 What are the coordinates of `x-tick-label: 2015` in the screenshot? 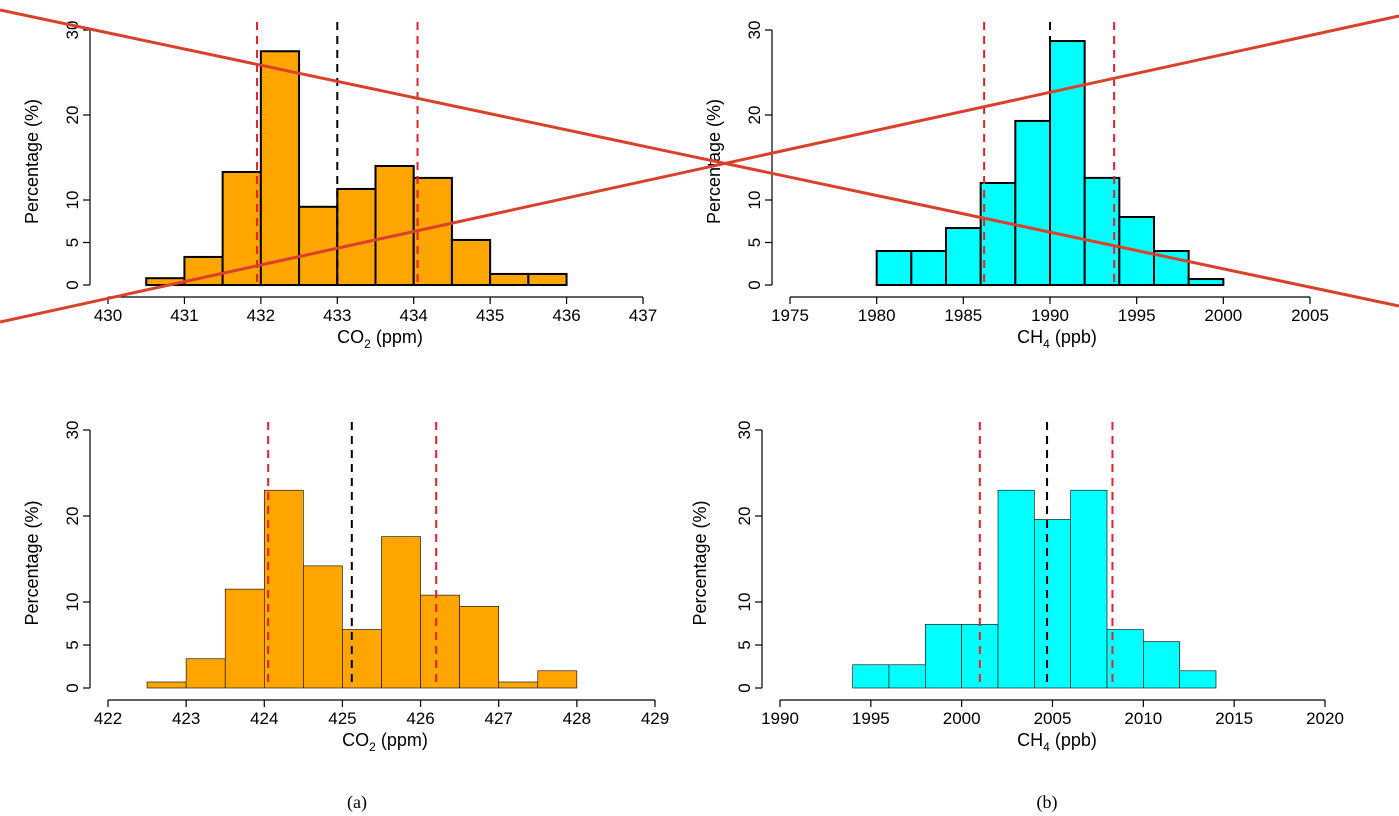 It's located at (1234, 718).